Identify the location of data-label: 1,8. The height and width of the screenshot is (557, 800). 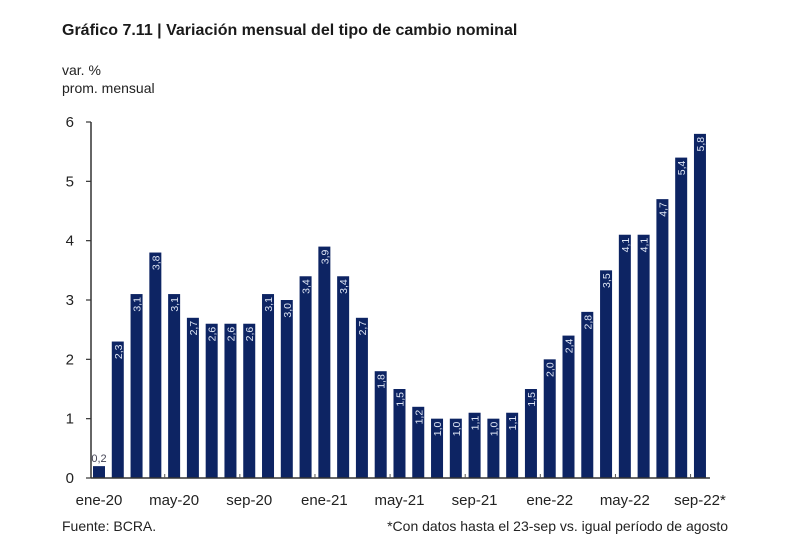
(382, 381).